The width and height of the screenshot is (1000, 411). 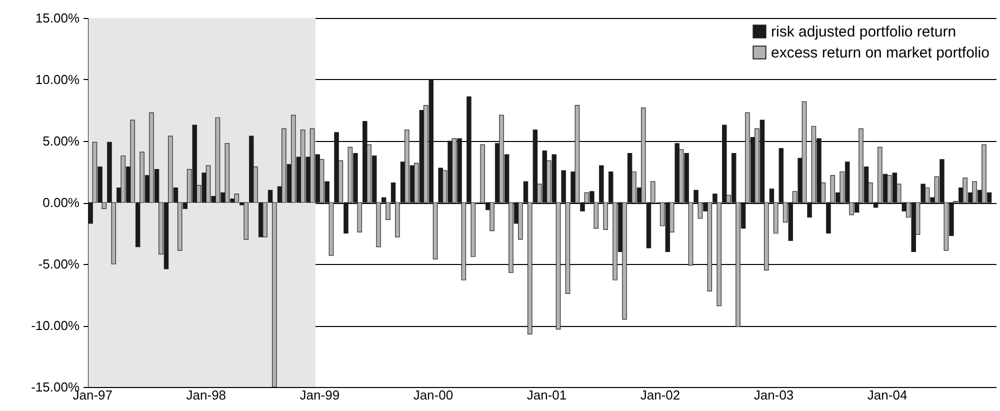 I want to click on y-tick-label: -5.00%, so click(x=59, y=264).